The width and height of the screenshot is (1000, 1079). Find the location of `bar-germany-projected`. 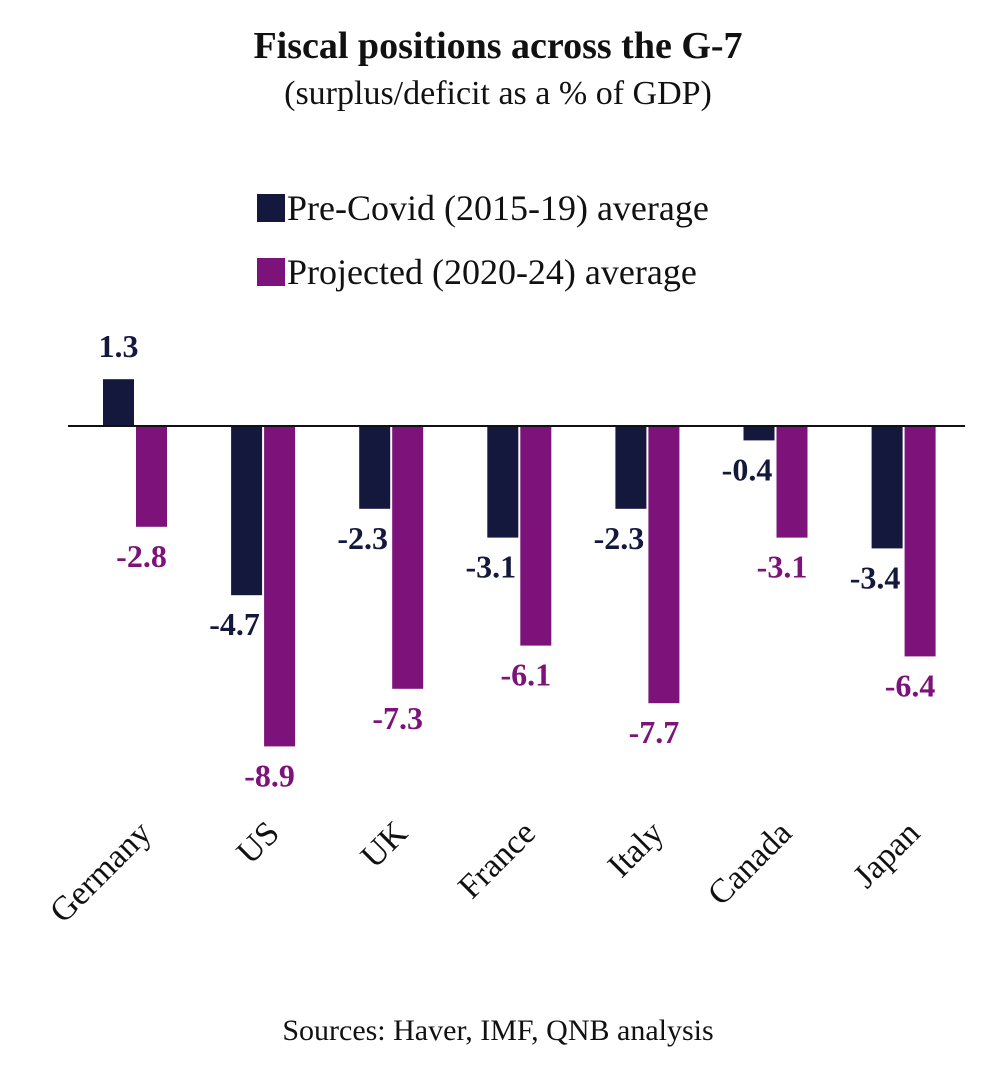

bar-germany-projected is located at coordinates (151, 476).